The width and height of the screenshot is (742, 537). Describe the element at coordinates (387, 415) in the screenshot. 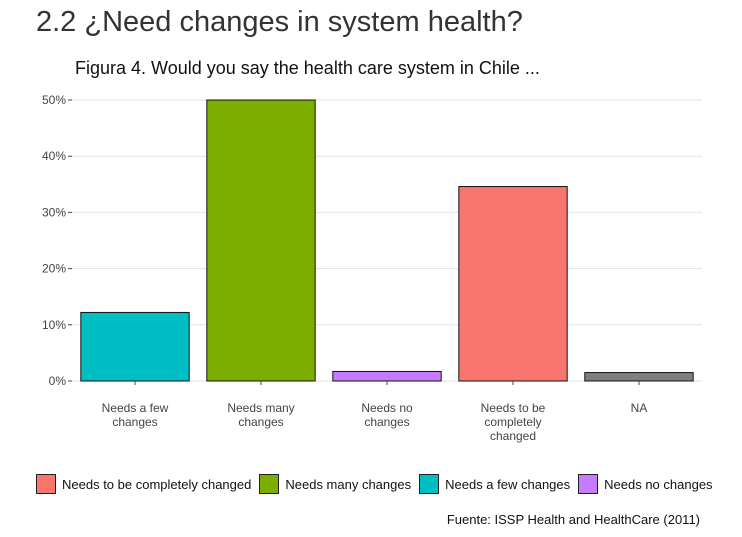

I see `x-tick-label: Needs no changes` at that location.